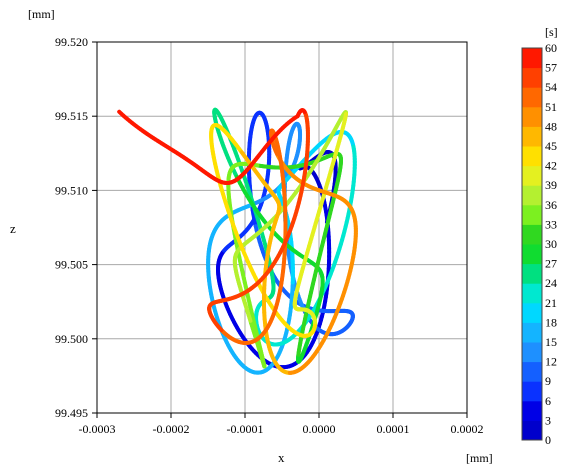 Image resolution: width=564 pixels, height=469 pixels. I want to click on colorbar-tick-label: 24, so click(551, 283).